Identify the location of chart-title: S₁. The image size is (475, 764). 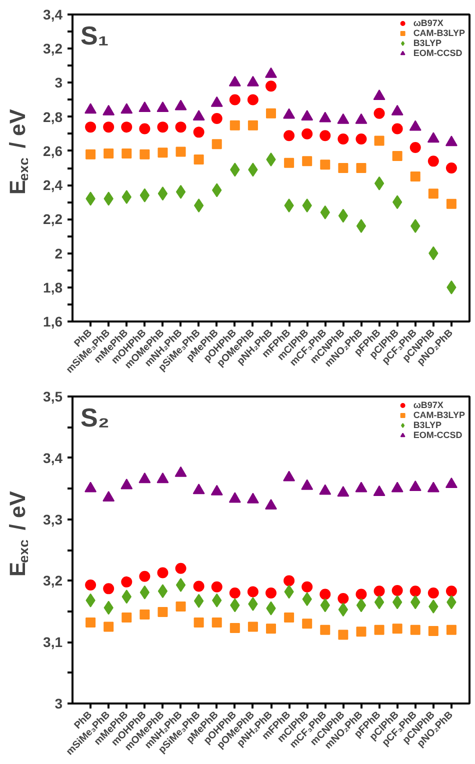
(94, 35).